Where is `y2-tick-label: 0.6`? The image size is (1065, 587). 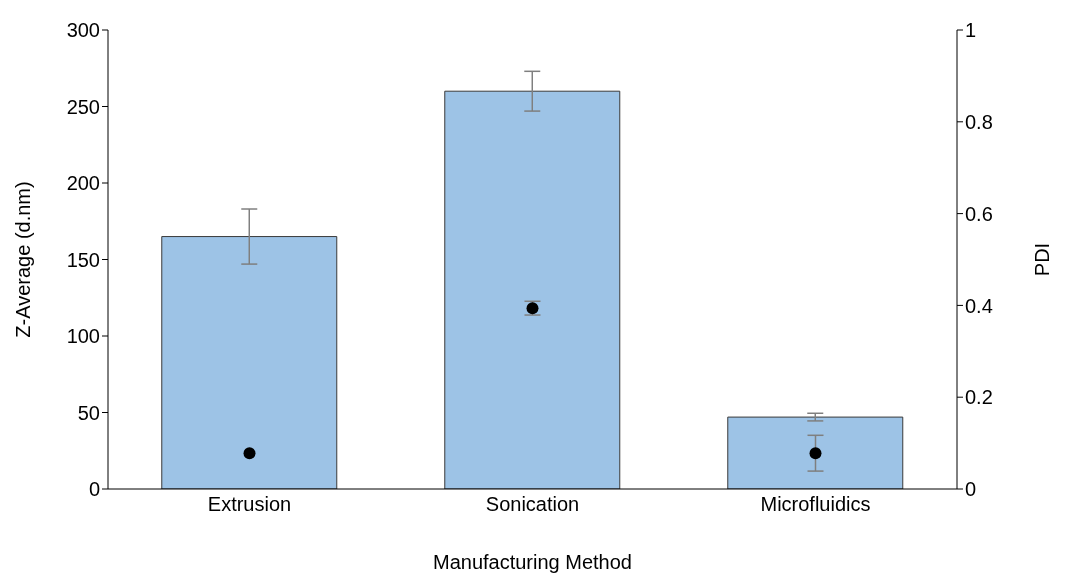
y2-tick-label: 0.6 is located at coordinates (979, 213).